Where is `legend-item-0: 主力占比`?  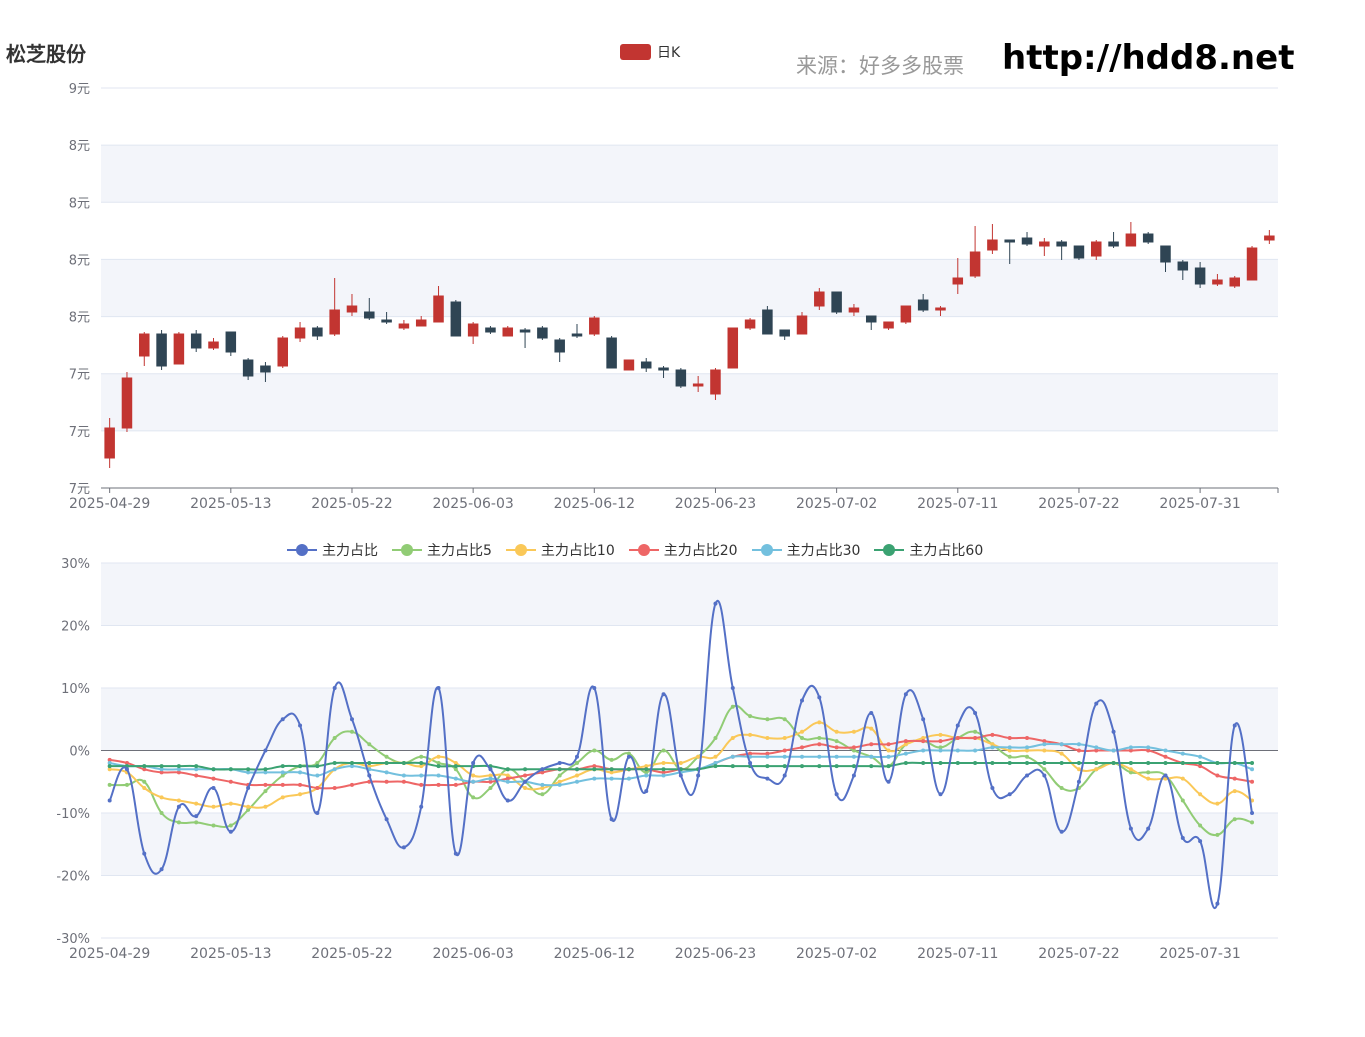
legend-item-0: 主力占比 is located at coordinates (332, 550).